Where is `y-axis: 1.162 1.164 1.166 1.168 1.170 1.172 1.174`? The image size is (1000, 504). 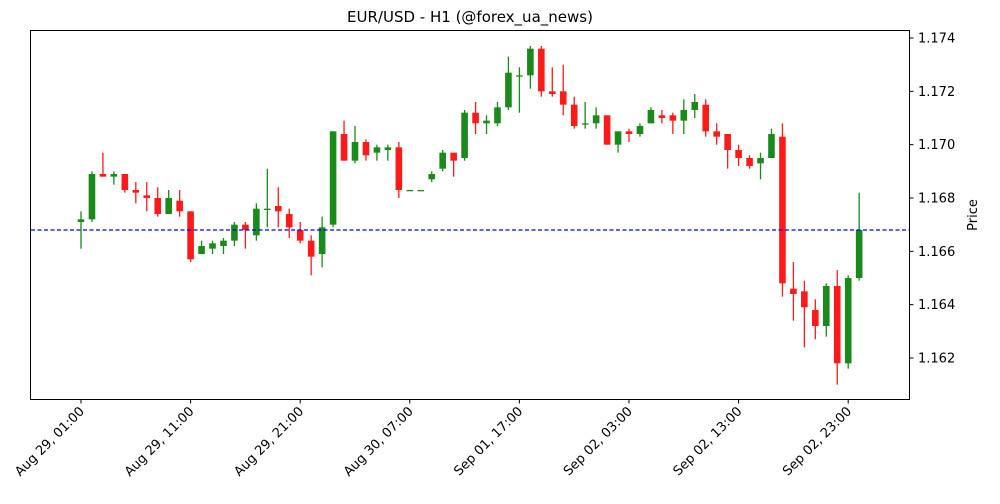
y-axis: 1.162 1.164 1.166 1.168 1.170 1.172 1.174 is located at coordinates (932, 199).